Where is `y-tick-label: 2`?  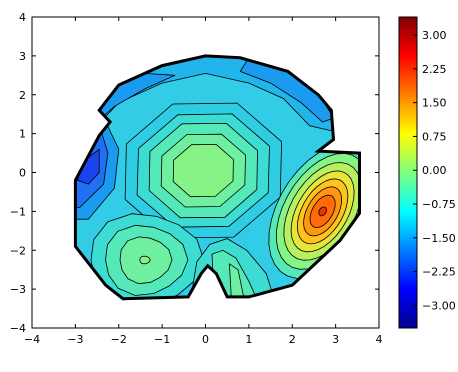 y-tick-label: 2 is located at coordinates (22, 95).